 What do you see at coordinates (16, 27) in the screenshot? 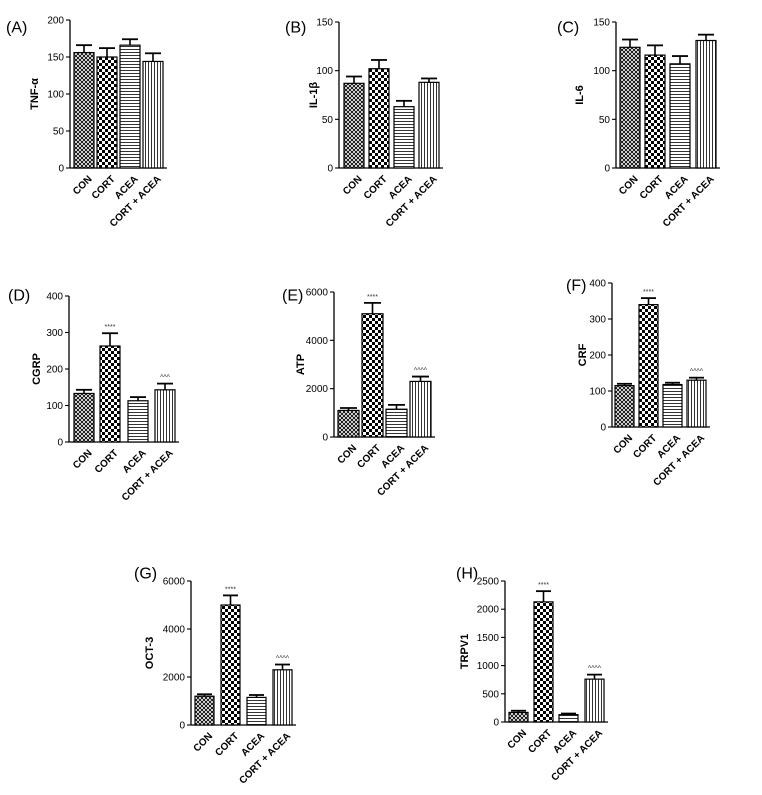
I see `panel-letter: (A)` at bounding box center [16, 27].